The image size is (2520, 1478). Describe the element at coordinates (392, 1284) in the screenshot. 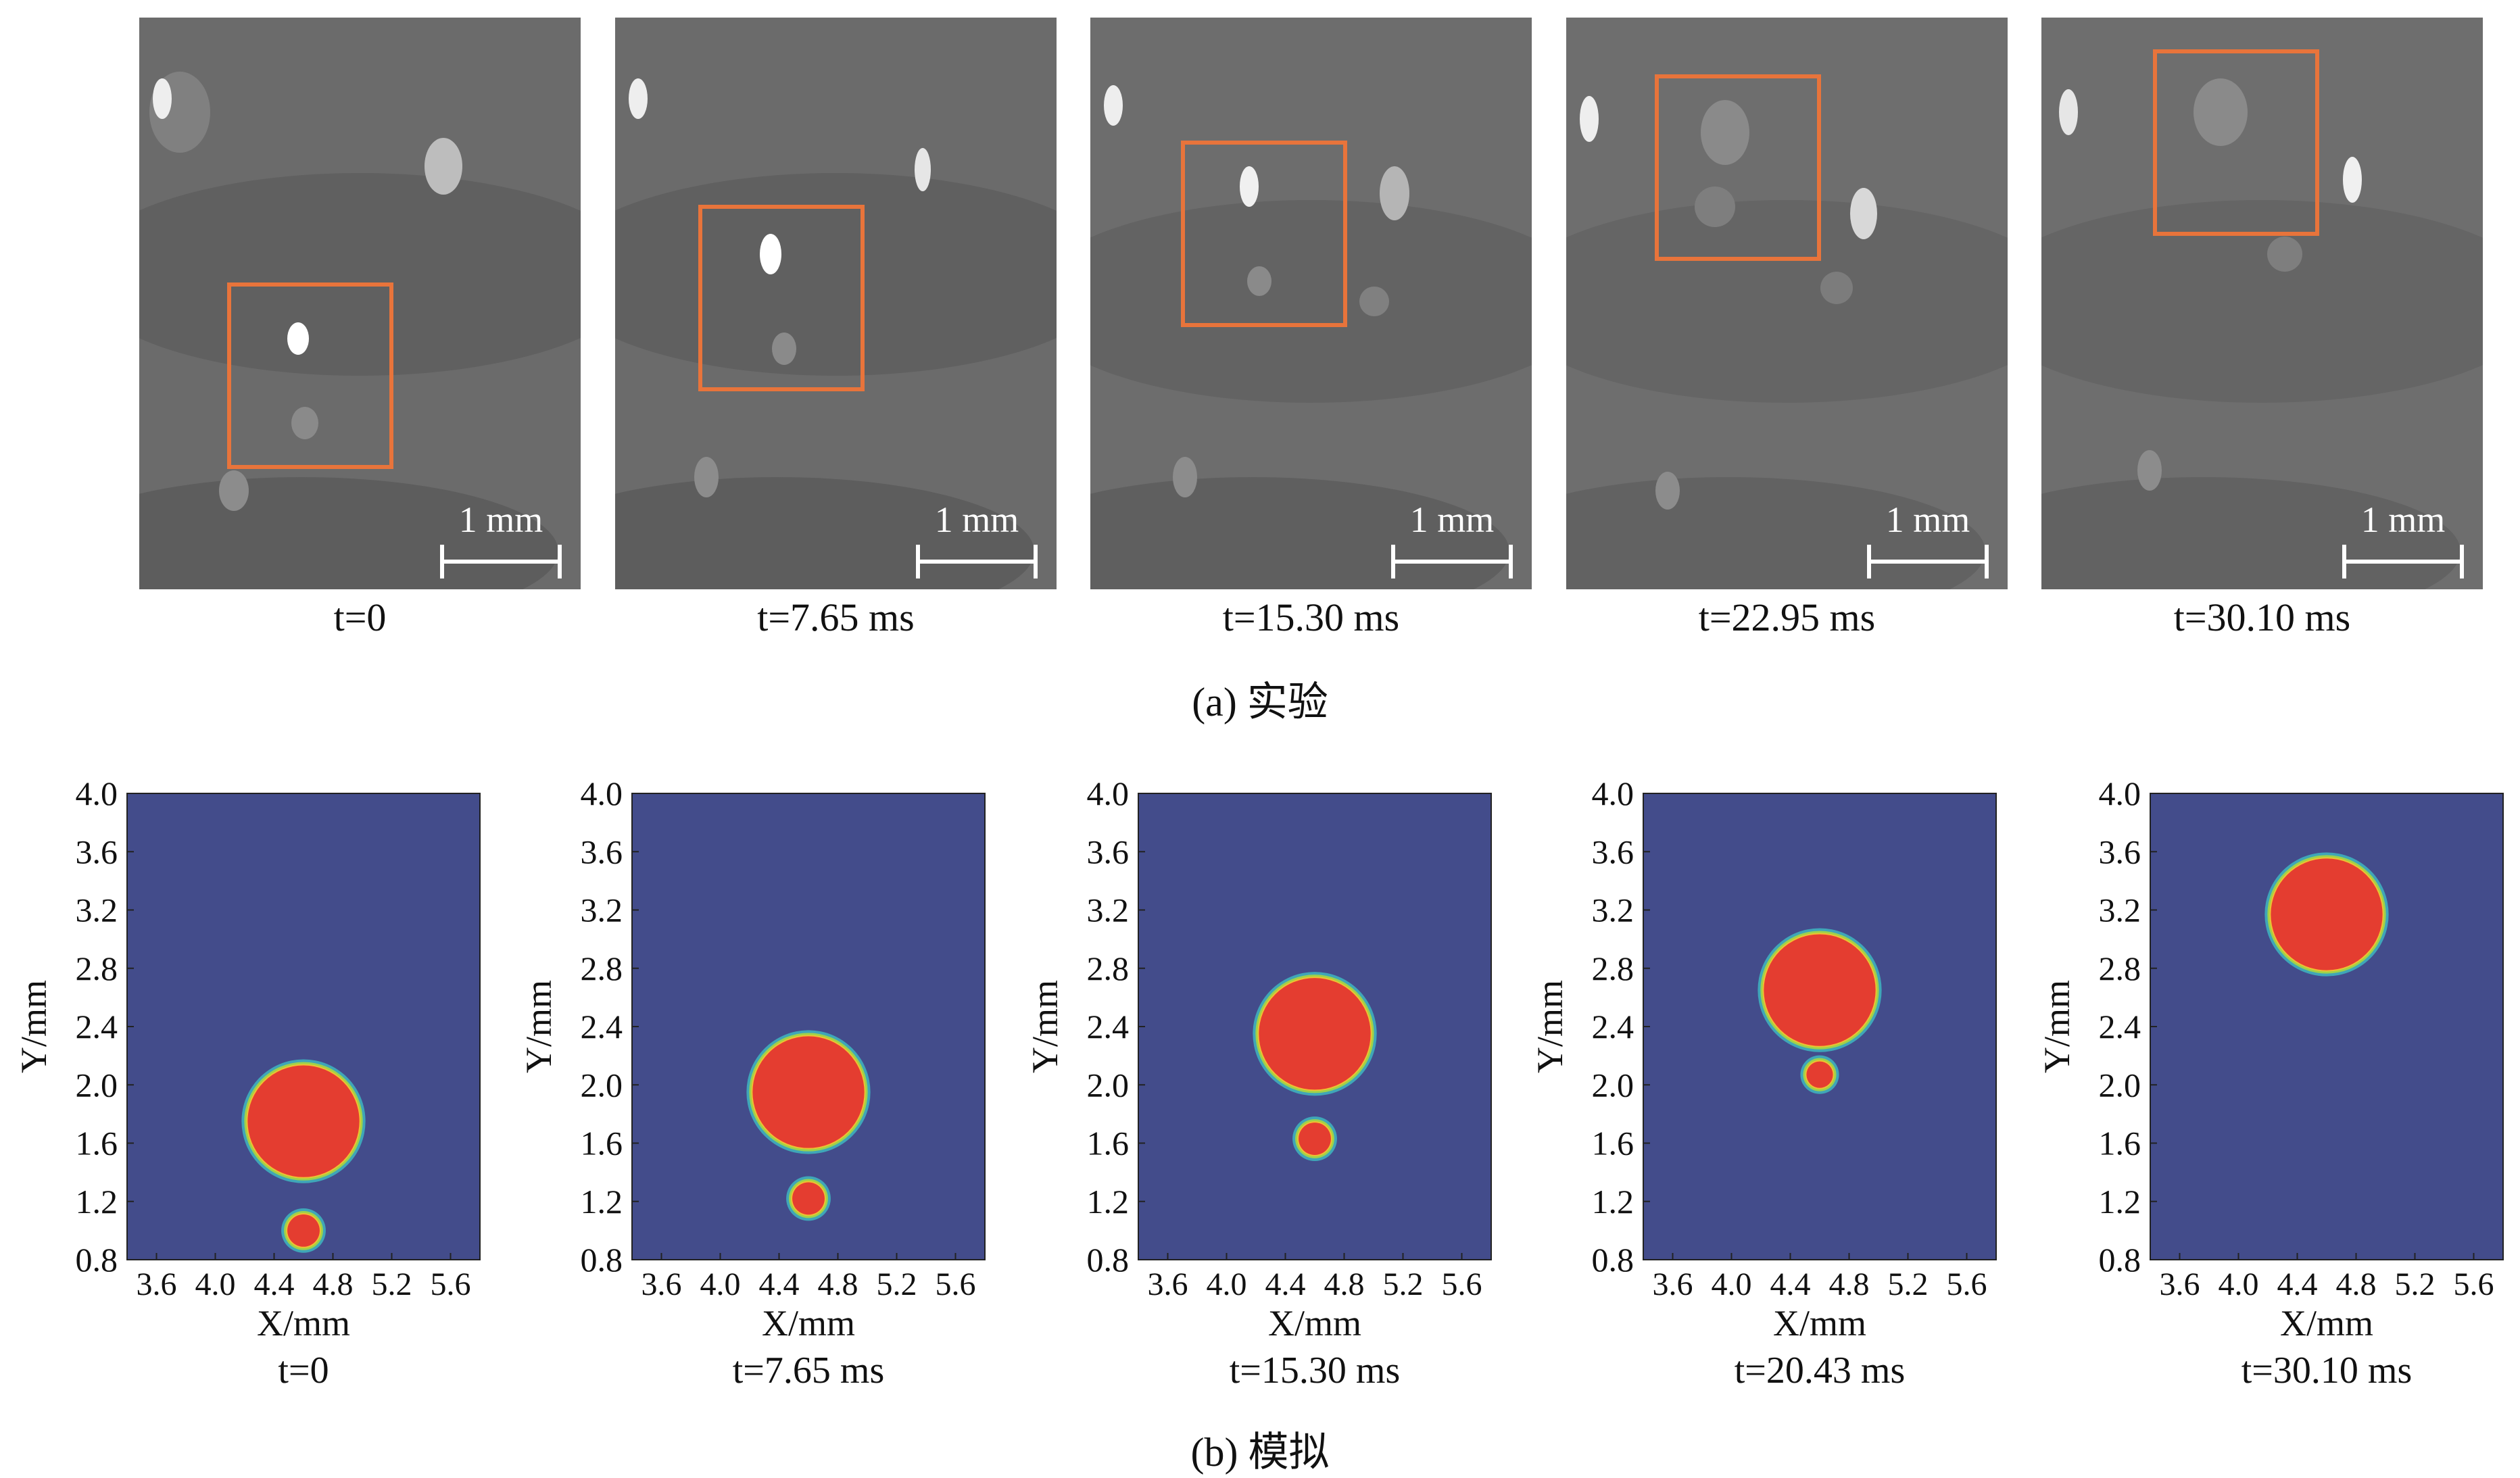

I see `x-tick-label: 5.2` at that location.